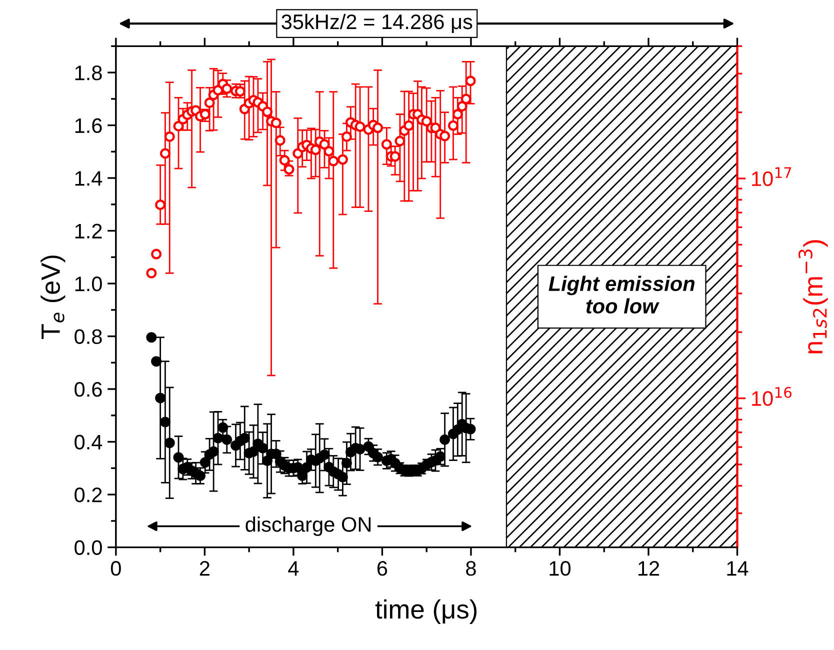 This screenshot has height=650, width=834. Describe the element at coordinates (293, 568) in the screenshot. I see `x-tick-label: 4` at that location.